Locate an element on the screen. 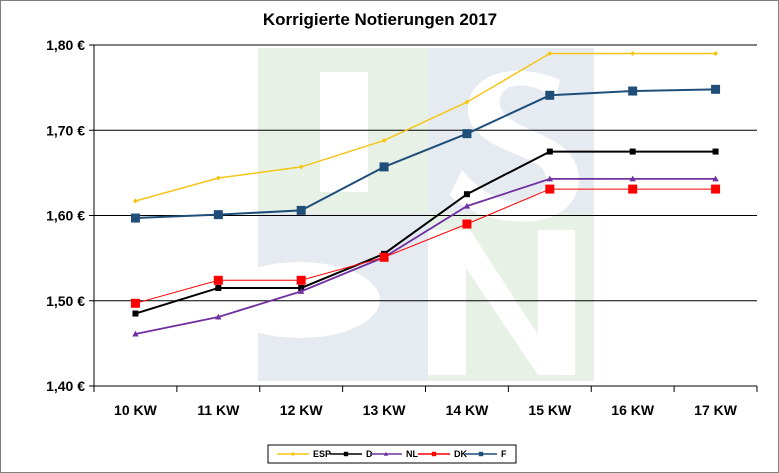  watermark-letter-s is located at coordinates (514, 146).